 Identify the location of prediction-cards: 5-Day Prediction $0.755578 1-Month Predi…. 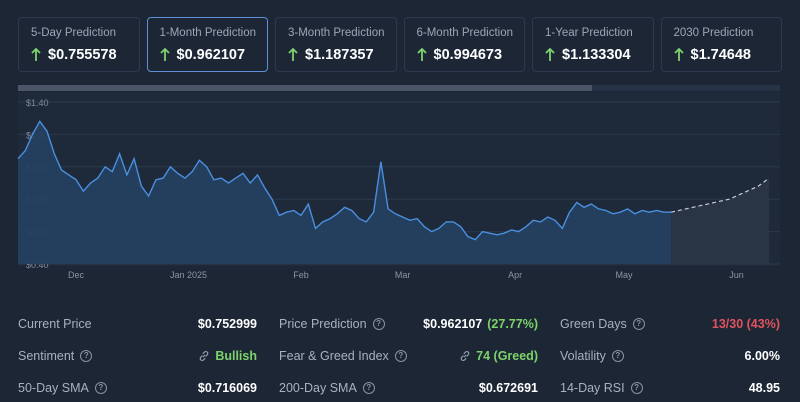
(400, 45).